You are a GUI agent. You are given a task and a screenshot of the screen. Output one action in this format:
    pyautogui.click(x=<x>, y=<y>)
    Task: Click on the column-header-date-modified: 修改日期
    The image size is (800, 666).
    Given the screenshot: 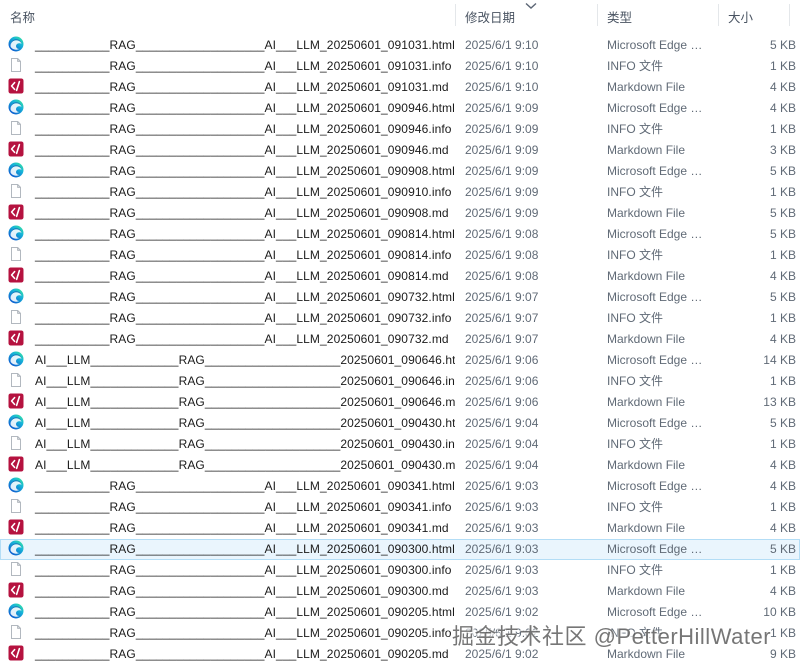 What is the action you would take?
    pyautogui.click(x=490, y=18)
    